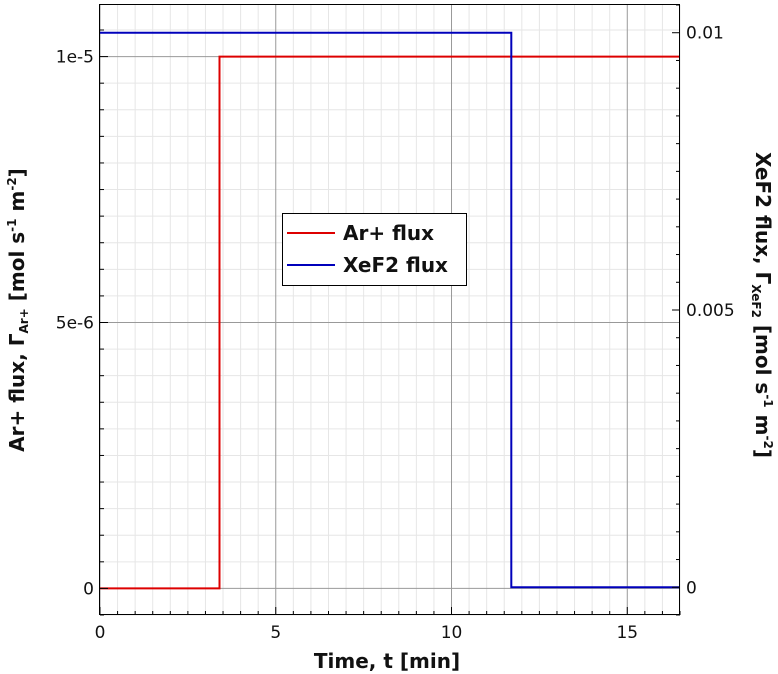  Describe the element at coordinates (387, 661) in the screenshot. I see `x-axis-title: Time, t [min]` at that location.